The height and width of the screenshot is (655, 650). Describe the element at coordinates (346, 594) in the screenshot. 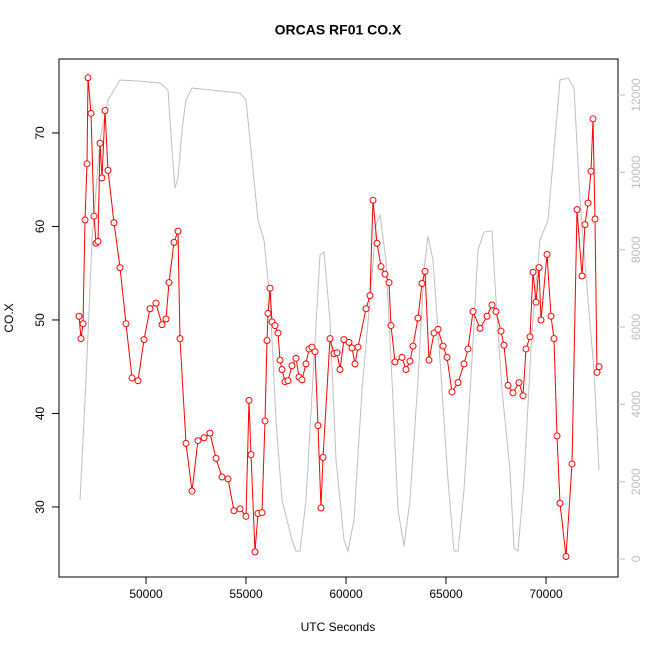

I see `x-tick-label: 60000` at that location.